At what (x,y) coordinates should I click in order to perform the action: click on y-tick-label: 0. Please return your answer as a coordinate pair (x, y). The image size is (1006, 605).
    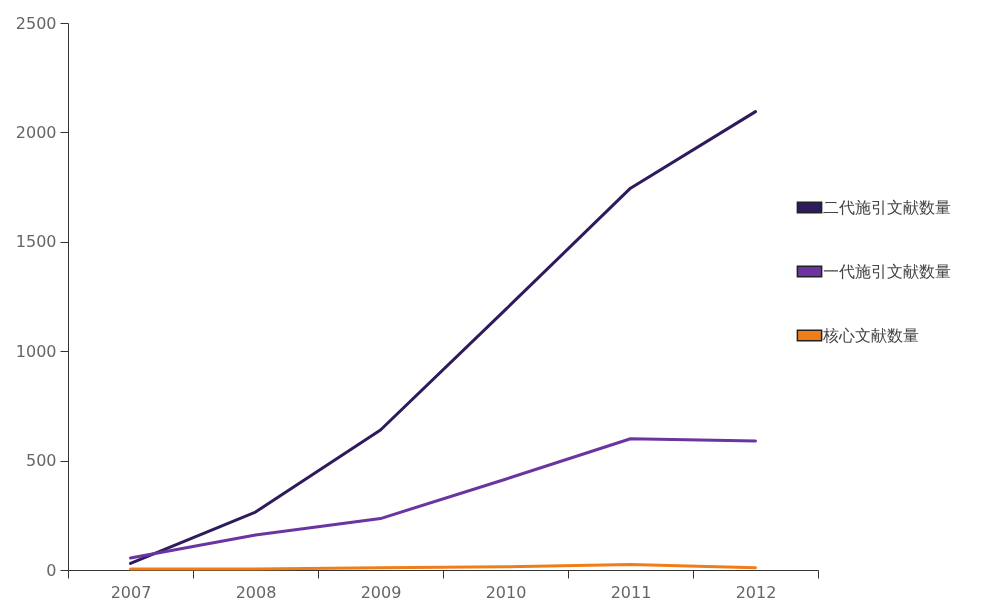
    Looking at the image, I should click on (51, 570).